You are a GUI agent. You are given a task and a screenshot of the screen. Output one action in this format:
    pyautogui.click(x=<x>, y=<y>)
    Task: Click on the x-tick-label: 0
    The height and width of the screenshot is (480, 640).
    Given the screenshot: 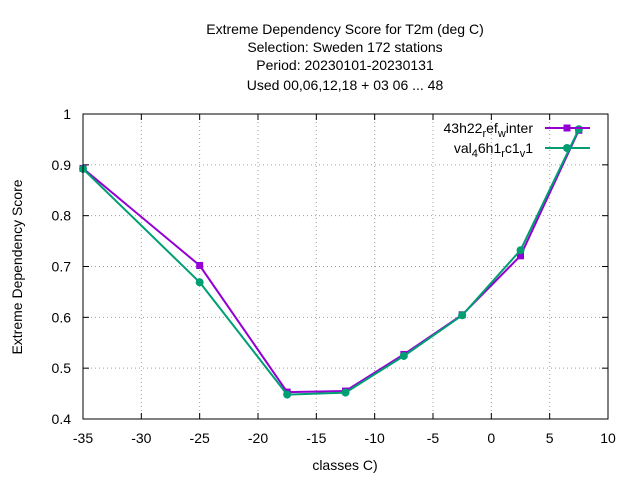 What is the action you would take?
    pyautogui.click(x=491, y=438)
    